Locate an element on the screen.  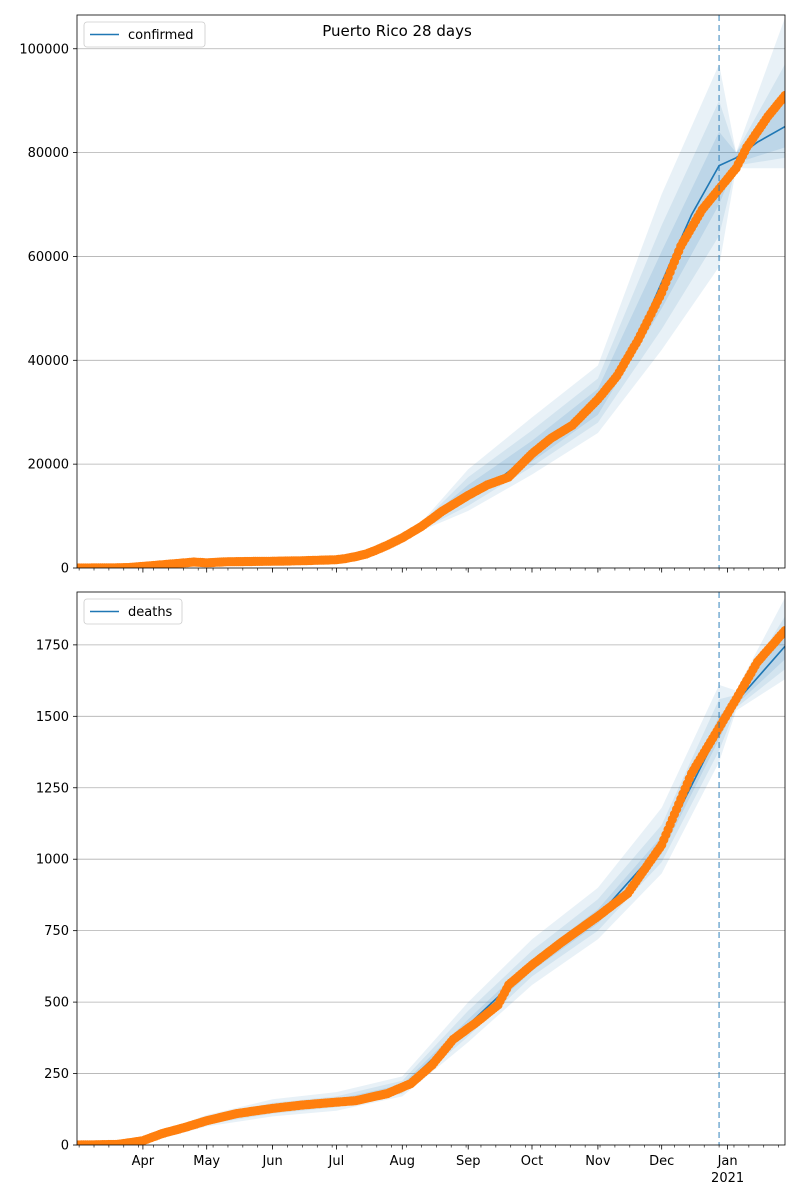
deaths-observed-point is located at coordinates (782, 631).